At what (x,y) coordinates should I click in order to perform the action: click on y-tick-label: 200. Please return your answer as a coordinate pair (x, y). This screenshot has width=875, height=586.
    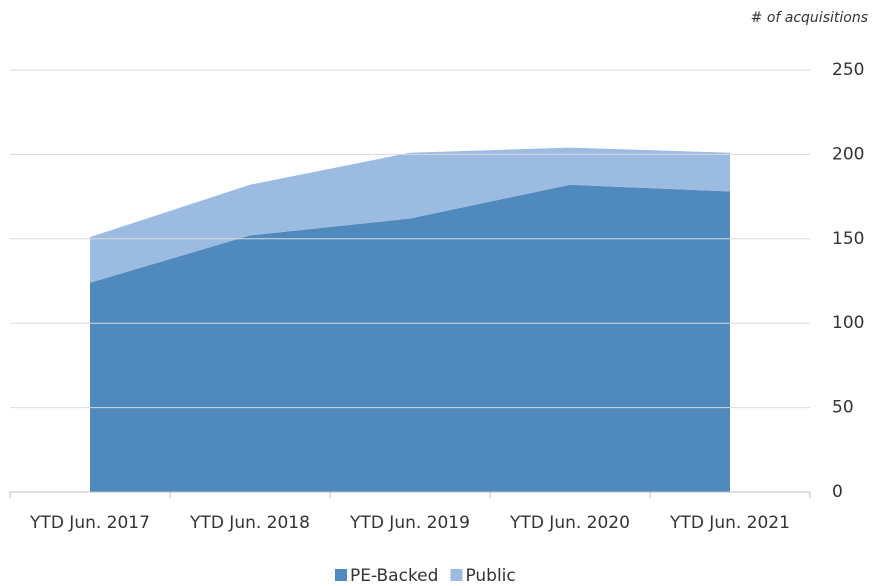
    Looking at the image, I should click on (848, 154).